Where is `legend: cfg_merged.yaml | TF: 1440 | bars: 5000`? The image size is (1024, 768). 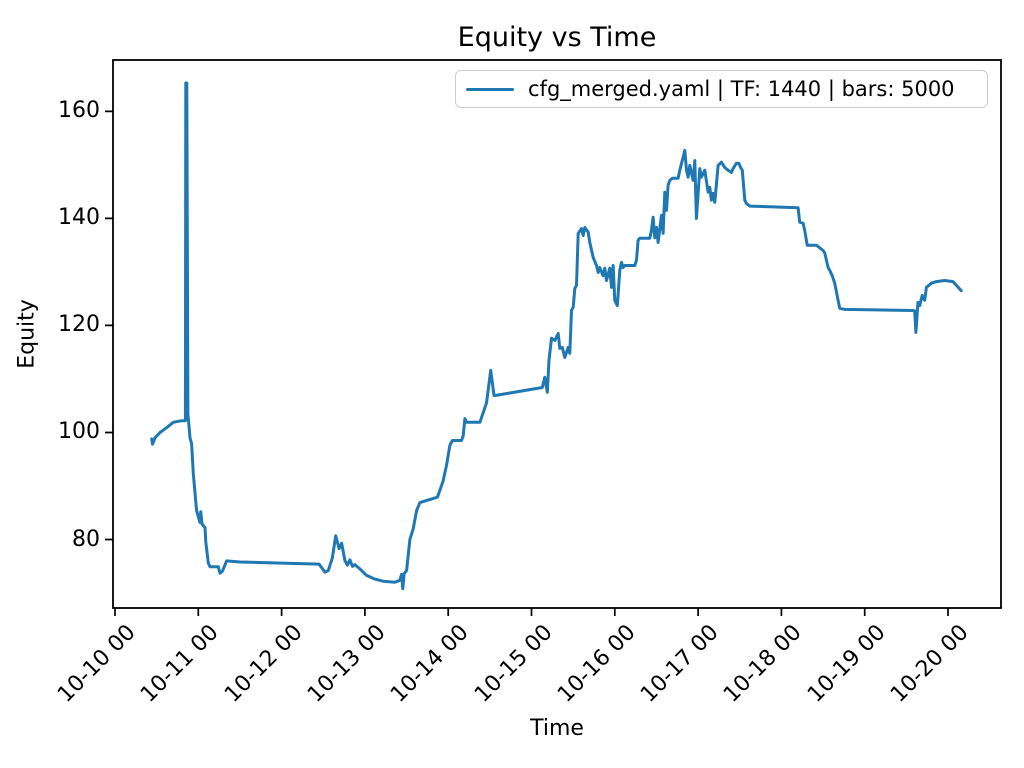
legend: cfg_merged.yaml | TF: 1440 | bars: 5000 is located at coordinates (721, 89).